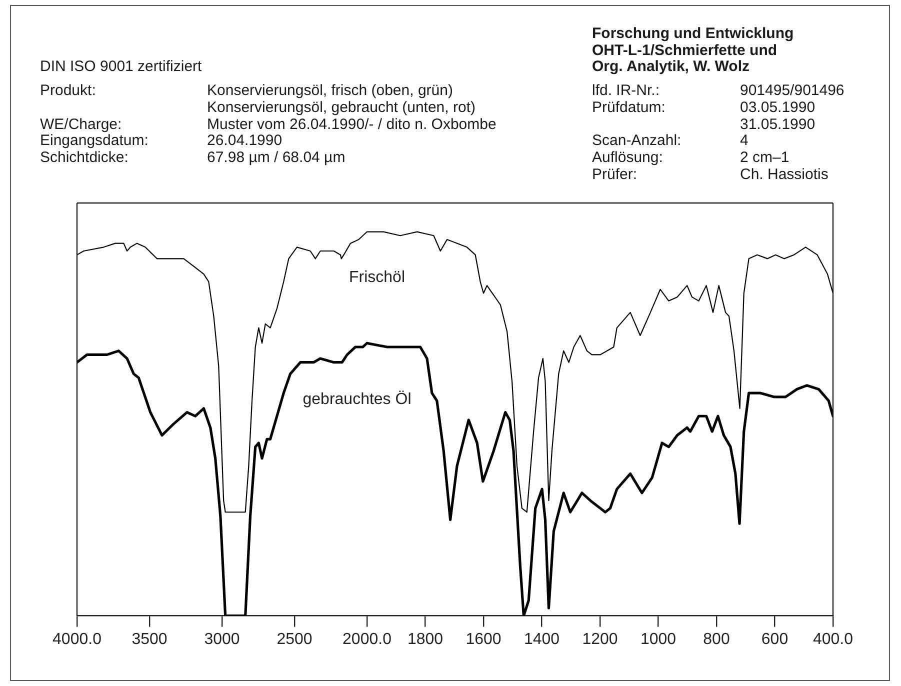 The image size is (901, 686). I want to click on text: 2 cm–1, so click(765, 157).